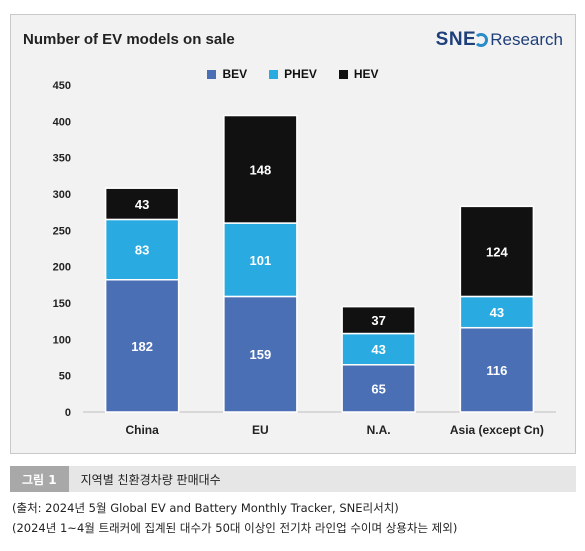 This screenshot has height=551, width=585. Describe the element at coordinates (62, 340) in the screenshot. I see `y-tick-label: 100` at that location.